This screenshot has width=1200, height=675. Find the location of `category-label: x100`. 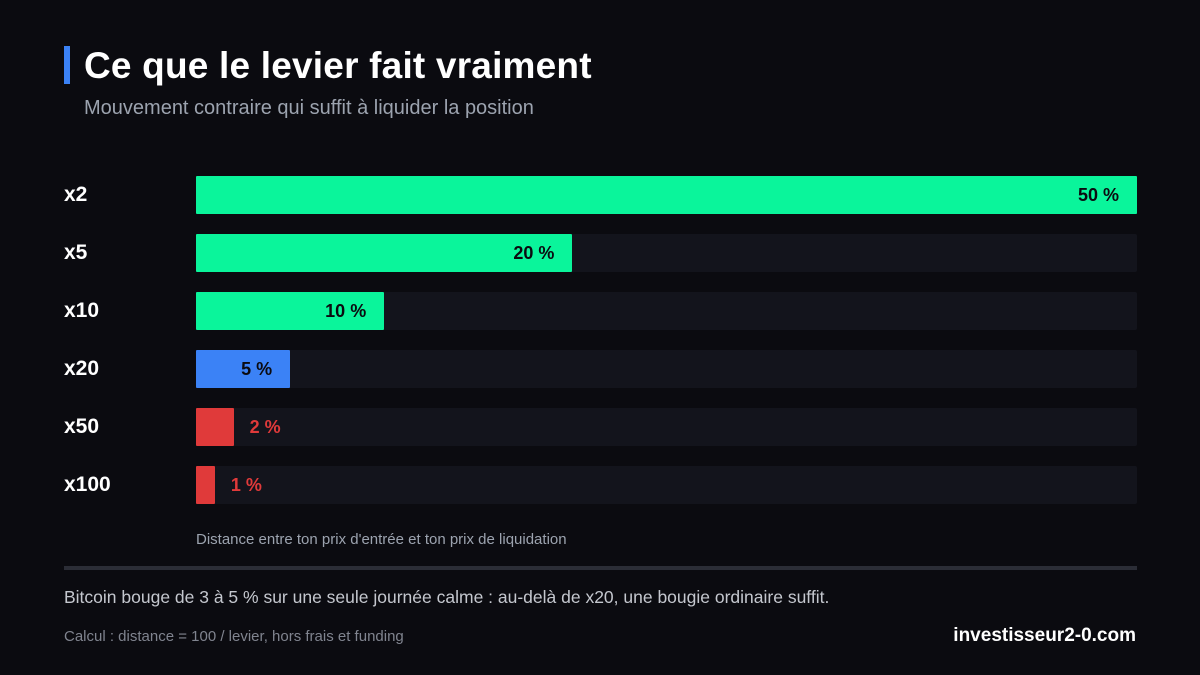

category-label: x100 is located at coordinates (87, 484).